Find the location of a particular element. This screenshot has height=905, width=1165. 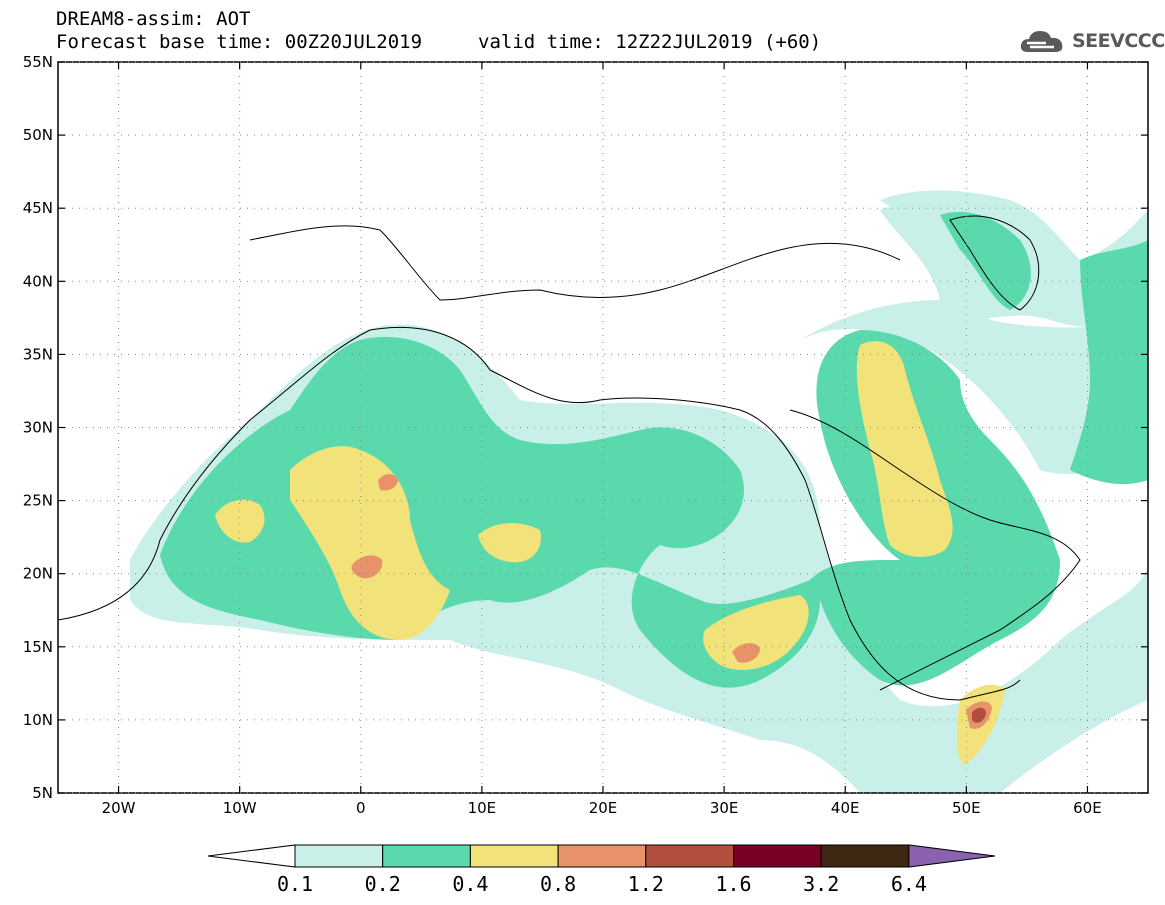

lat-label: 45N is located at coordinates (38, 208).